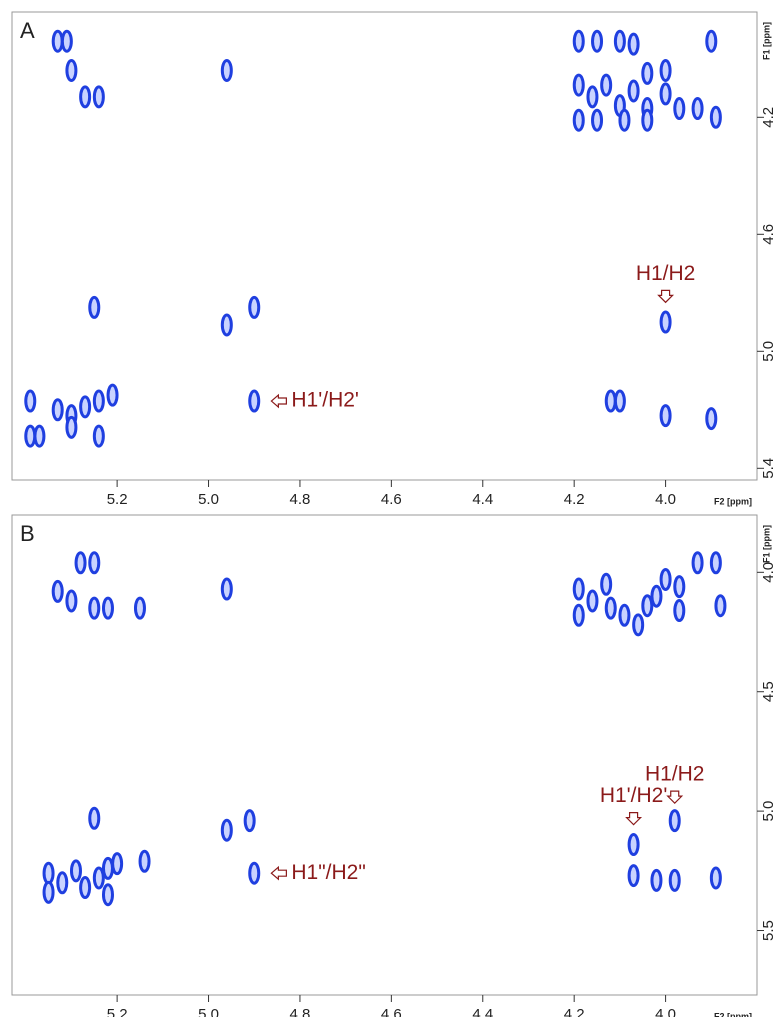  I want to click on y-axis-label: F1 [ppm], so click(766, 41).